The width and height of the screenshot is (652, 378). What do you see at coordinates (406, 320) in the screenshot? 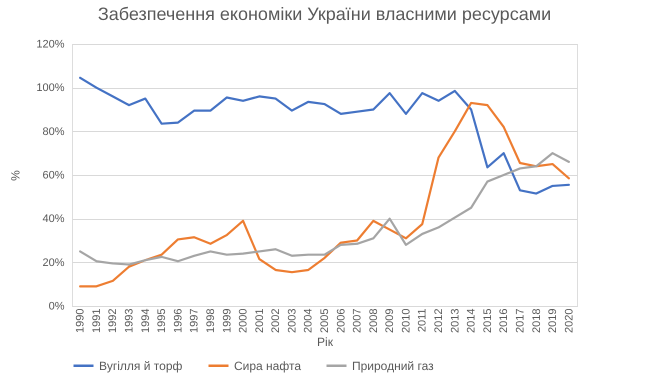
I see `x-tick-label: 2010` at bounding box center [406, 320].